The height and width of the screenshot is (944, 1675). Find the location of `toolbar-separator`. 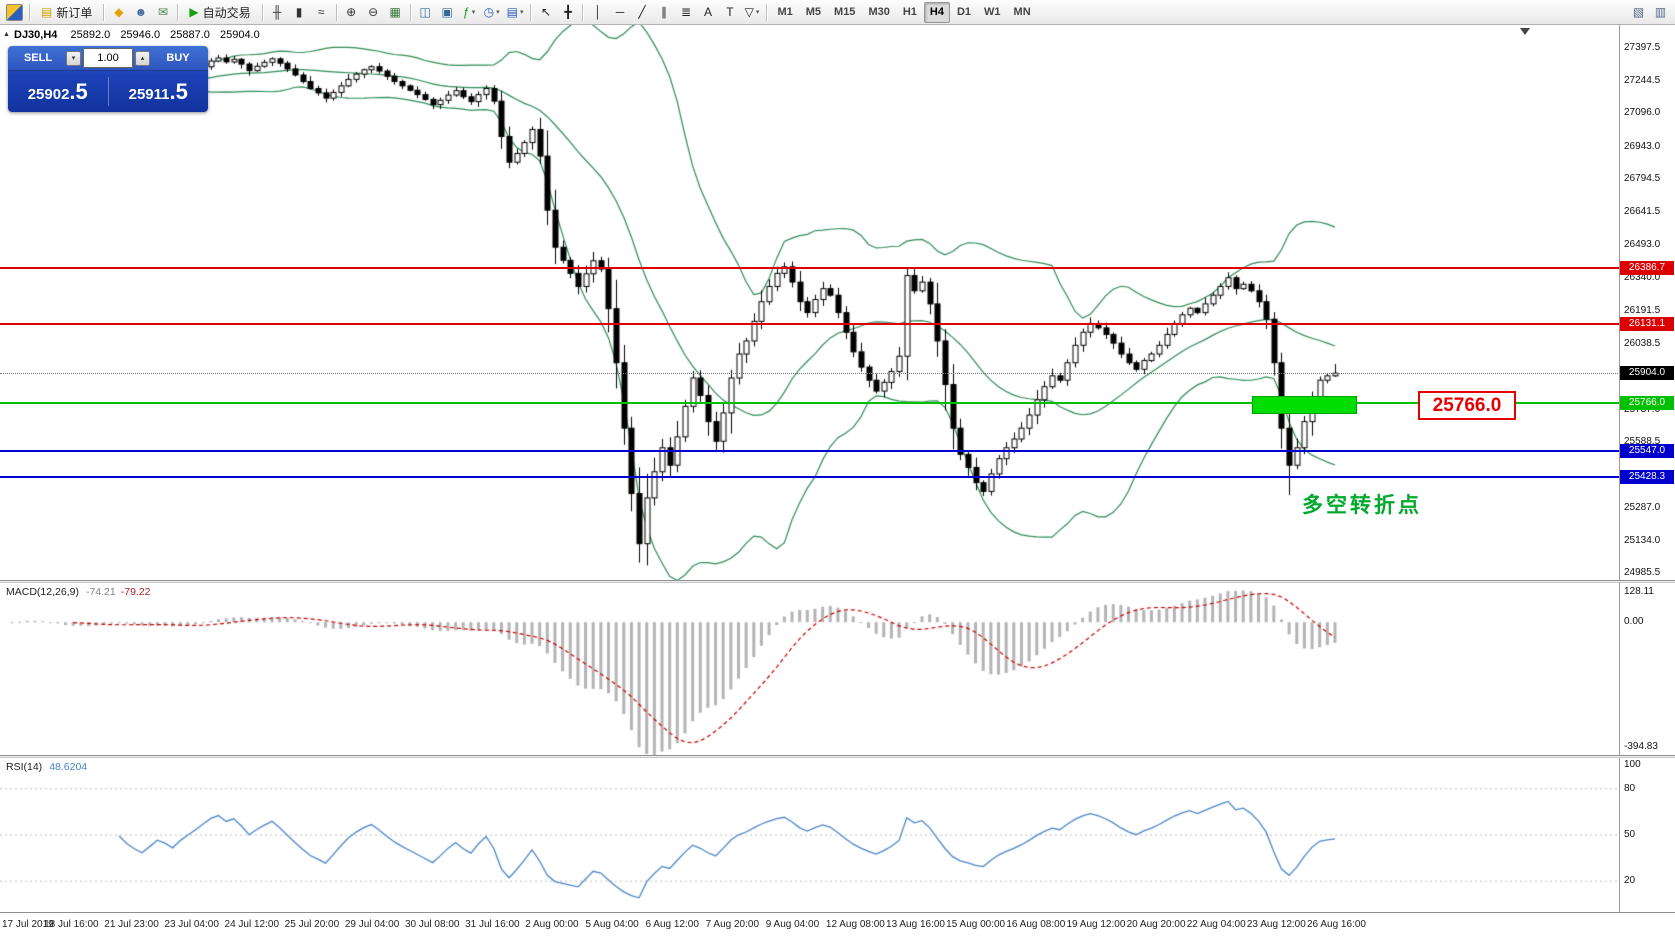

toolbar-separator is located at coordinates (531, 12).